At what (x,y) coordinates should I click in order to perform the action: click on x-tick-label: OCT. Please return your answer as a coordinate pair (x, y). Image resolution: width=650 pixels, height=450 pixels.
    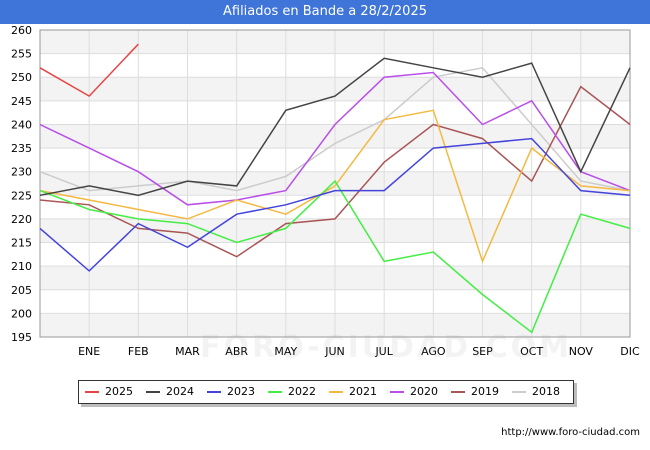
    Looking at the image, I should click on (531, 351).